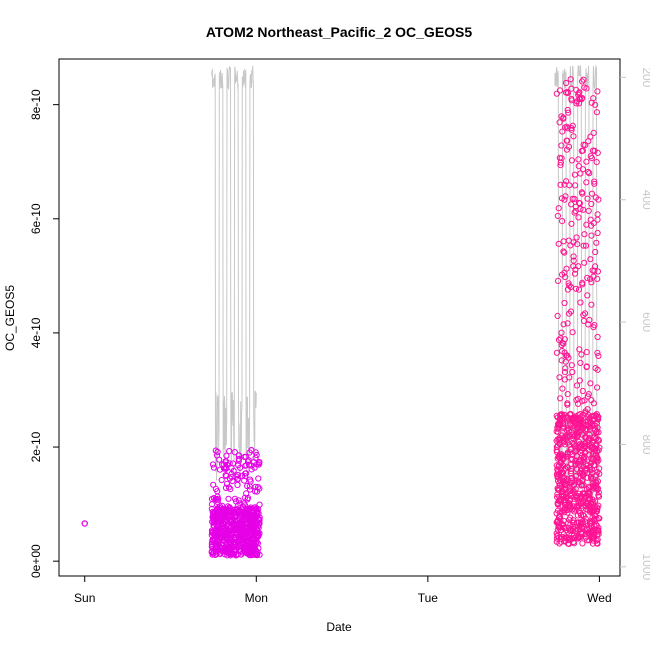  What do you see at coordinates (36, 332) in the screenshot?
I see `y-tick-label: 4e-10` at bounding box center [36, 332].